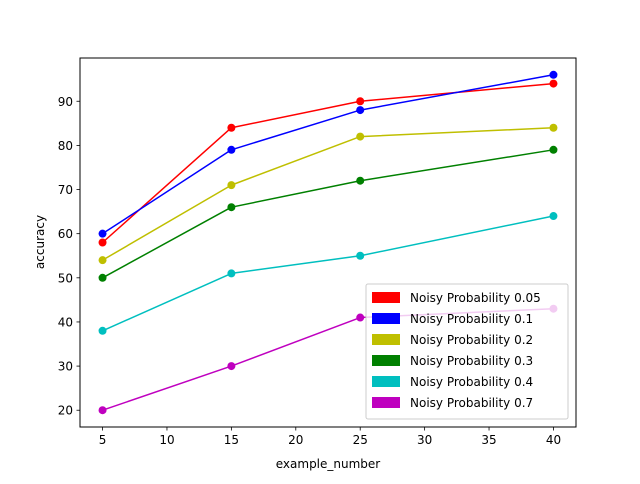  What do you see at coordinates (471, 403) in the screenshot?
I see `legend-label: Noisy Probability 0.7` at bounding box center [471, 403].